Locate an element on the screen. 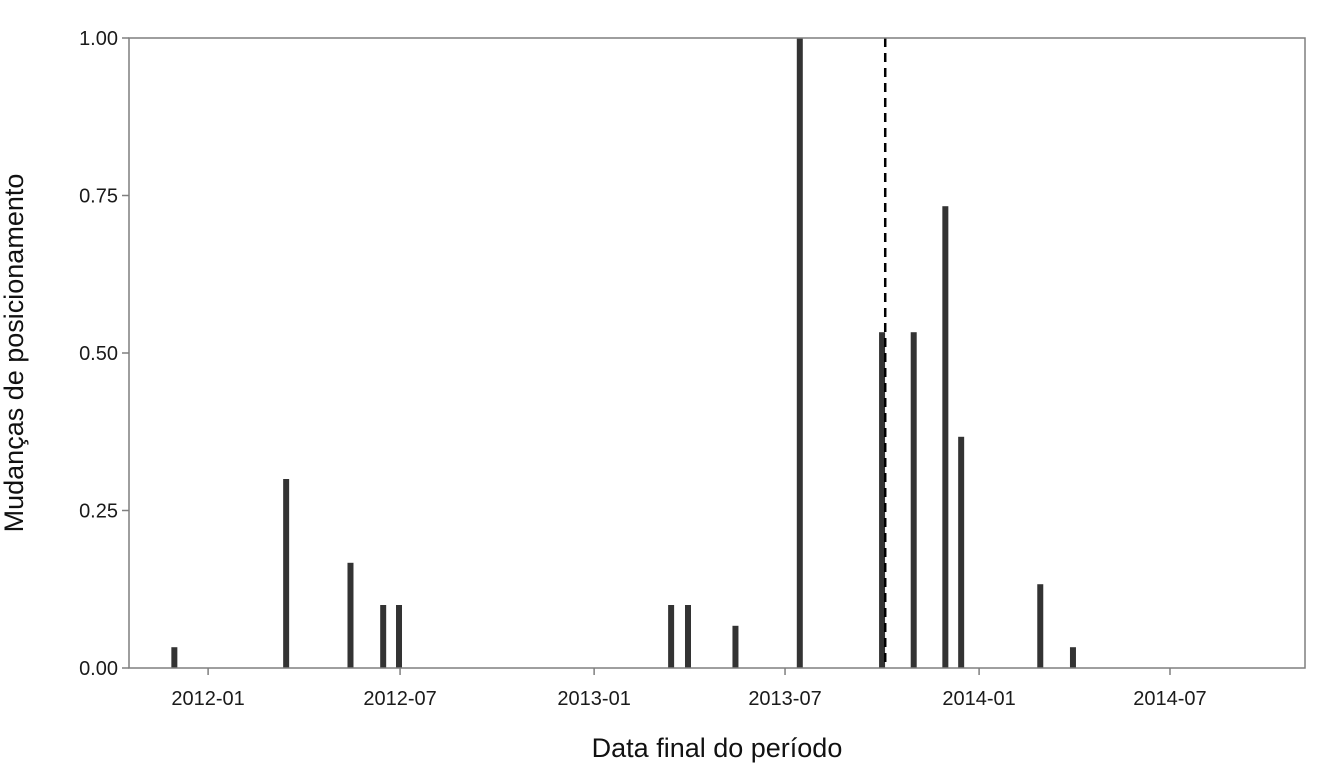  y-tick-label-0: 0.00 is located at coordinates (98, 669).